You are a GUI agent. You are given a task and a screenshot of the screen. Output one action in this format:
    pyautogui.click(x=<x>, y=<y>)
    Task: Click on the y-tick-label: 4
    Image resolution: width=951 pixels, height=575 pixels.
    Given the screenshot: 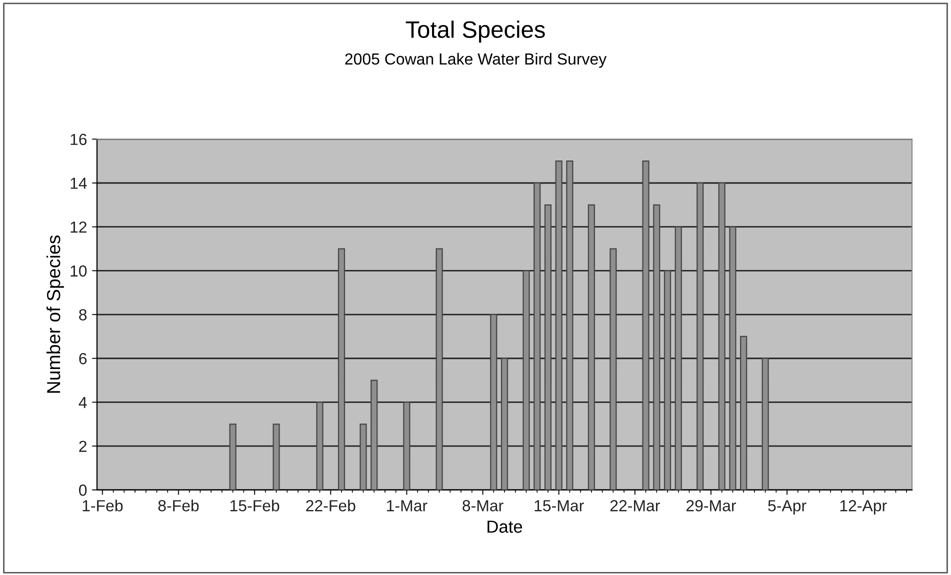 What is the action you would take?
    pyautogui.click(x=82, y=402)
    